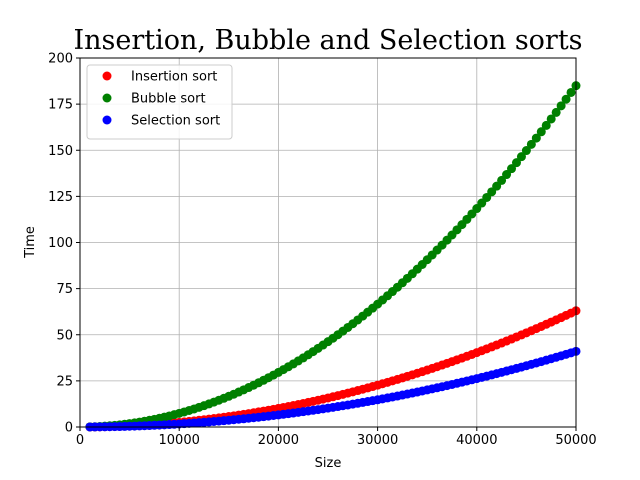 The width and height of the screenshot is (640, 480). I want to click on x-tick-label: 30000, so click(377, 440).